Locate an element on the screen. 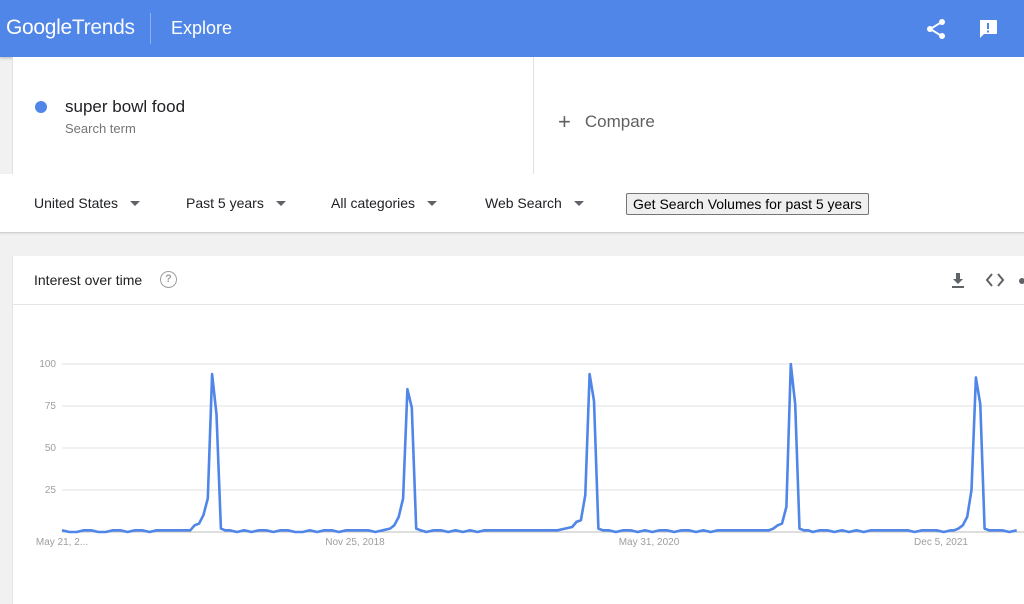 This screenshot has height=604, width=1024. period-label: Past 5 years is located at coordinates (225, 203).